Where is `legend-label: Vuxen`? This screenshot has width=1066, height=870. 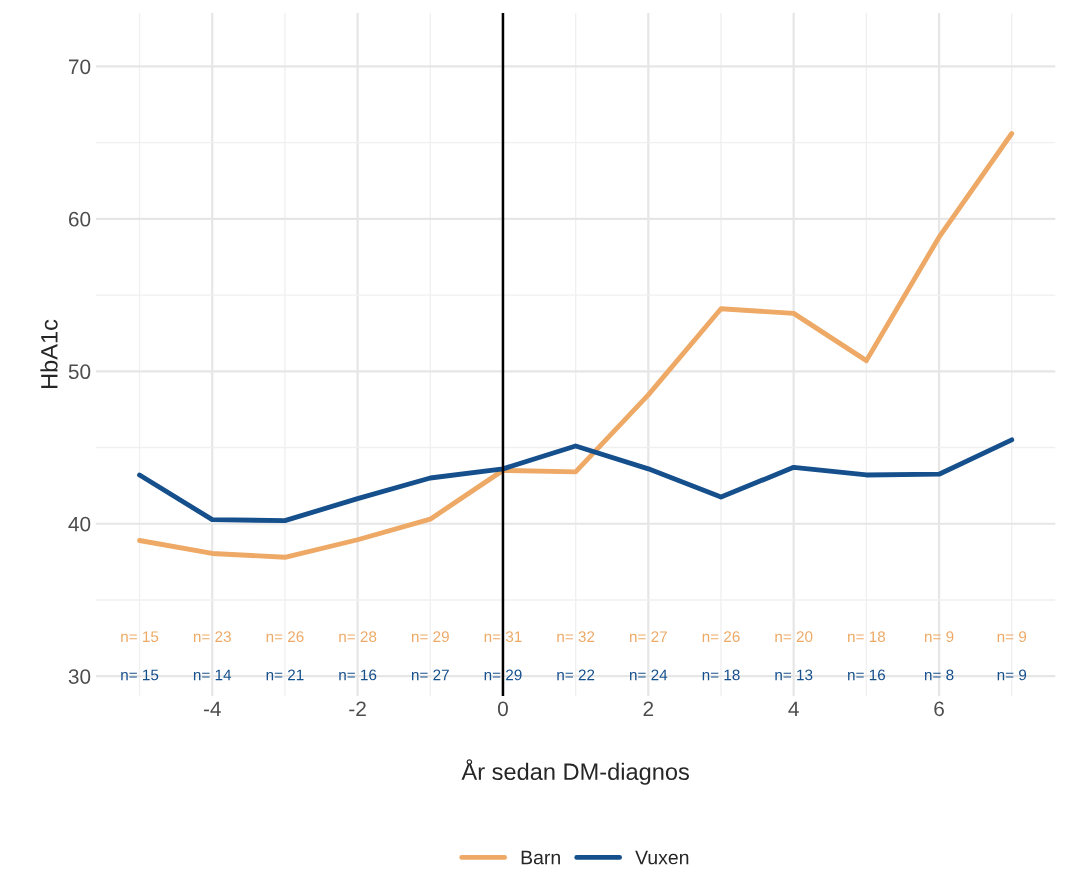 legend-label: Vuxen is located at coordinates (662, 857).